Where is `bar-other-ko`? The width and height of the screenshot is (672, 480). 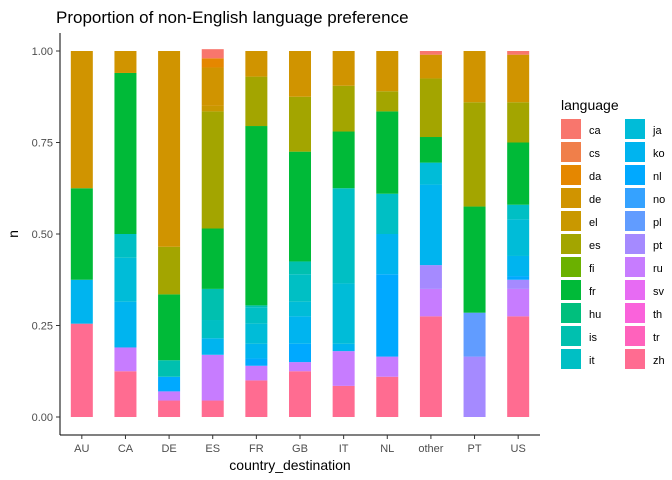 bar-other-ko is located at coordinates (430, 225).